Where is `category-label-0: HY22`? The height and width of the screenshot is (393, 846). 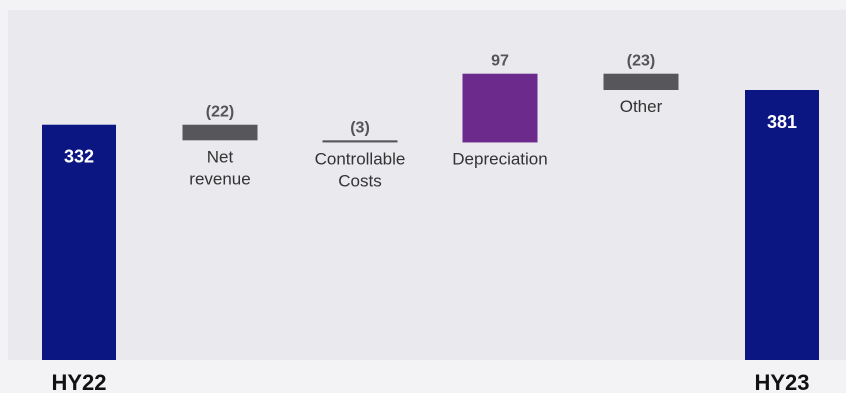
category-label-0: HY22 is located at coordinates (78, 381).